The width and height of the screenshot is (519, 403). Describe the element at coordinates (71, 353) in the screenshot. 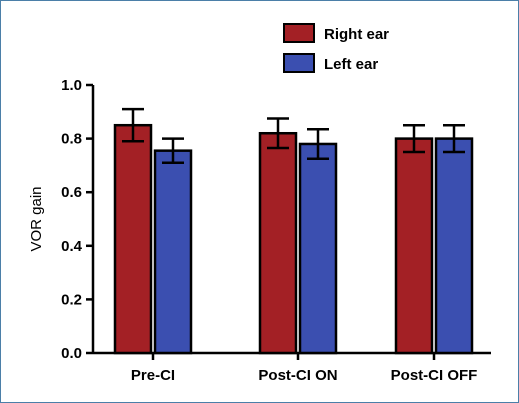

I see `y-tick-label: 0.0` at that location.